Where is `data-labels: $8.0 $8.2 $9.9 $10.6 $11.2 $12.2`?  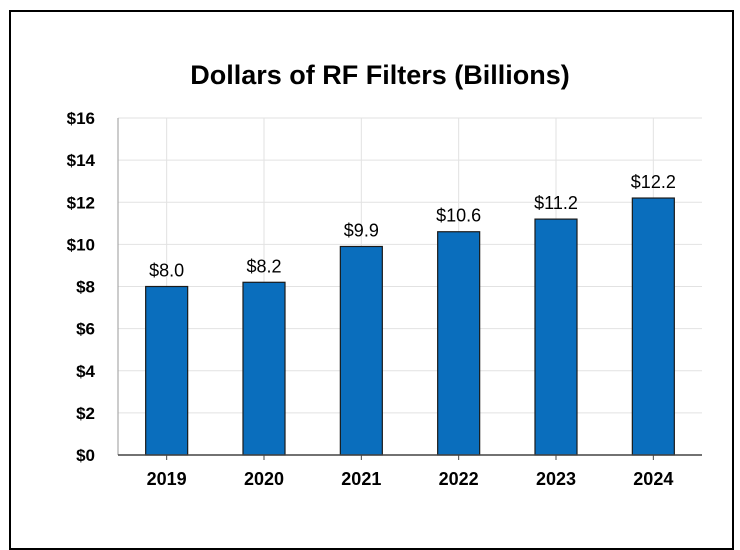 data-labels: $8.0 $8.2 $9.9 $10.6 $11.2 $12.2 is located at coordinates (412, 226).